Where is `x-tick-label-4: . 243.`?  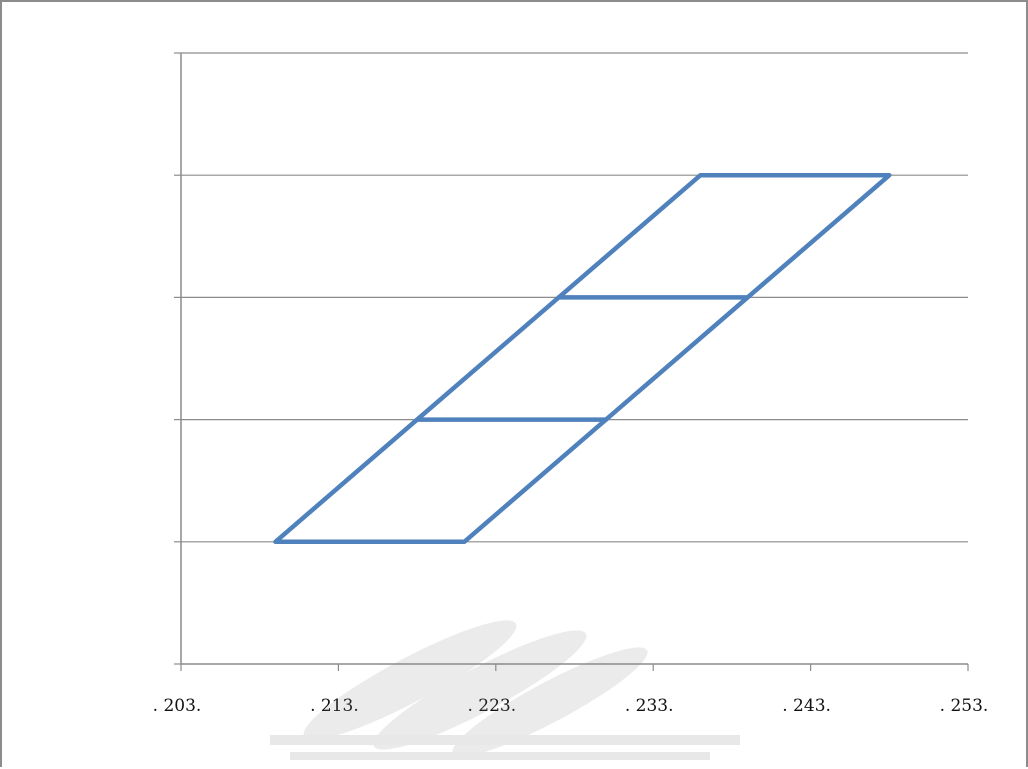
x-tick-label-4: . 243. is located at coordinates (806, 706).